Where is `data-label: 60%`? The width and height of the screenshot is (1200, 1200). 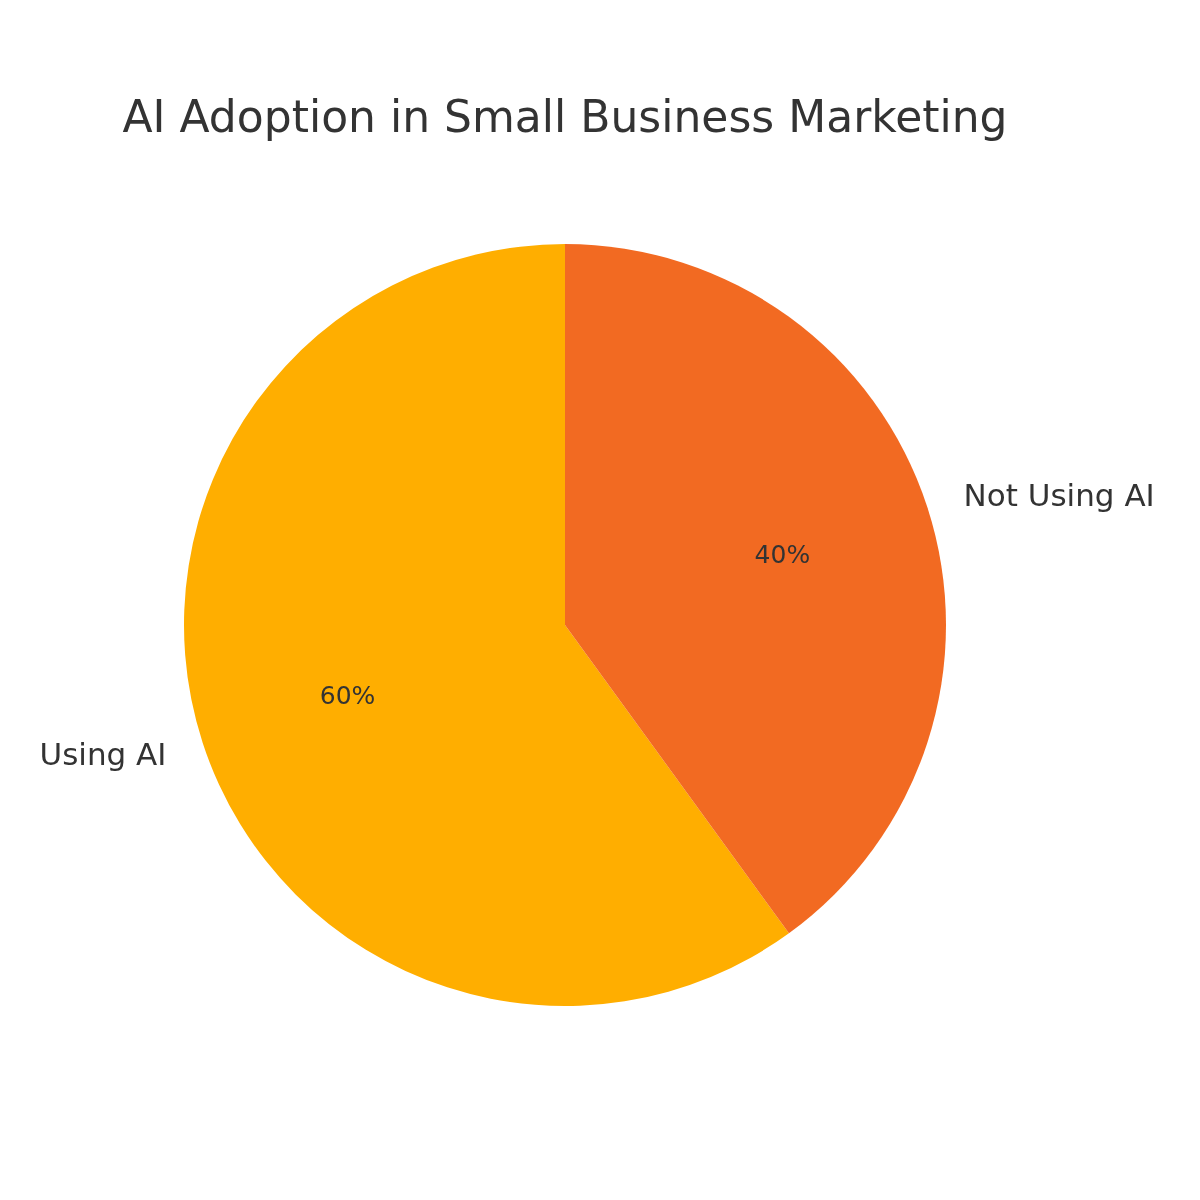
data-label: 60% is located at coordinates (347, 696).